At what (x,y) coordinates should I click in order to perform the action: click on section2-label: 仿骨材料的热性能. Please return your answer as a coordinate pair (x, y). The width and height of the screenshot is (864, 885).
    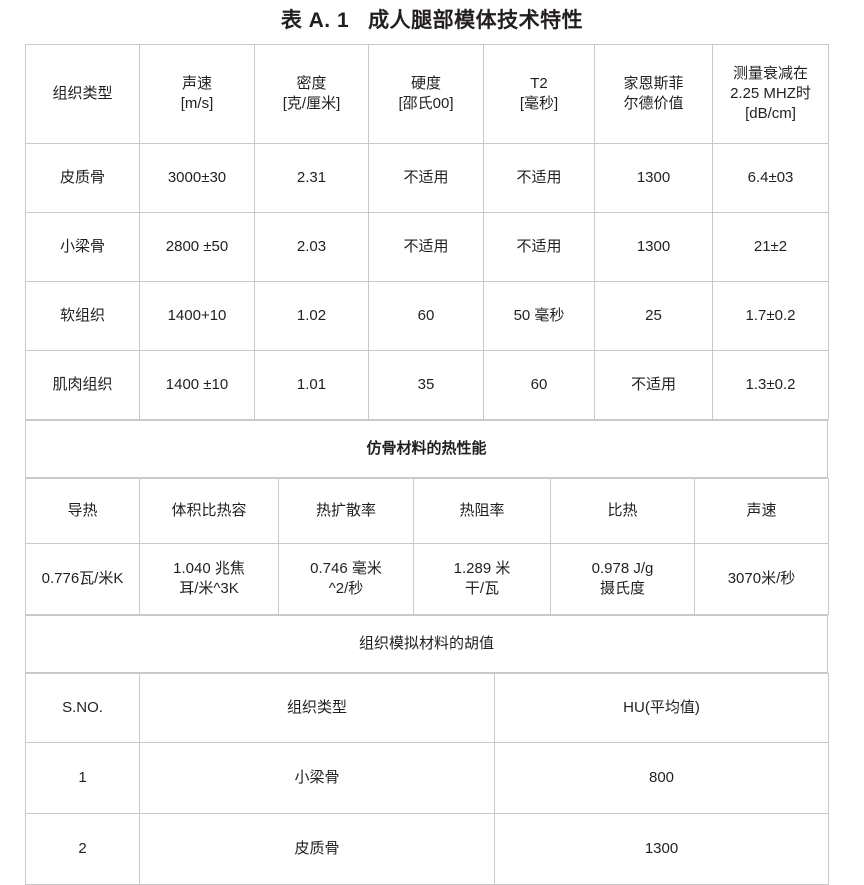
    Looking at the image, I should click on (426, 449).